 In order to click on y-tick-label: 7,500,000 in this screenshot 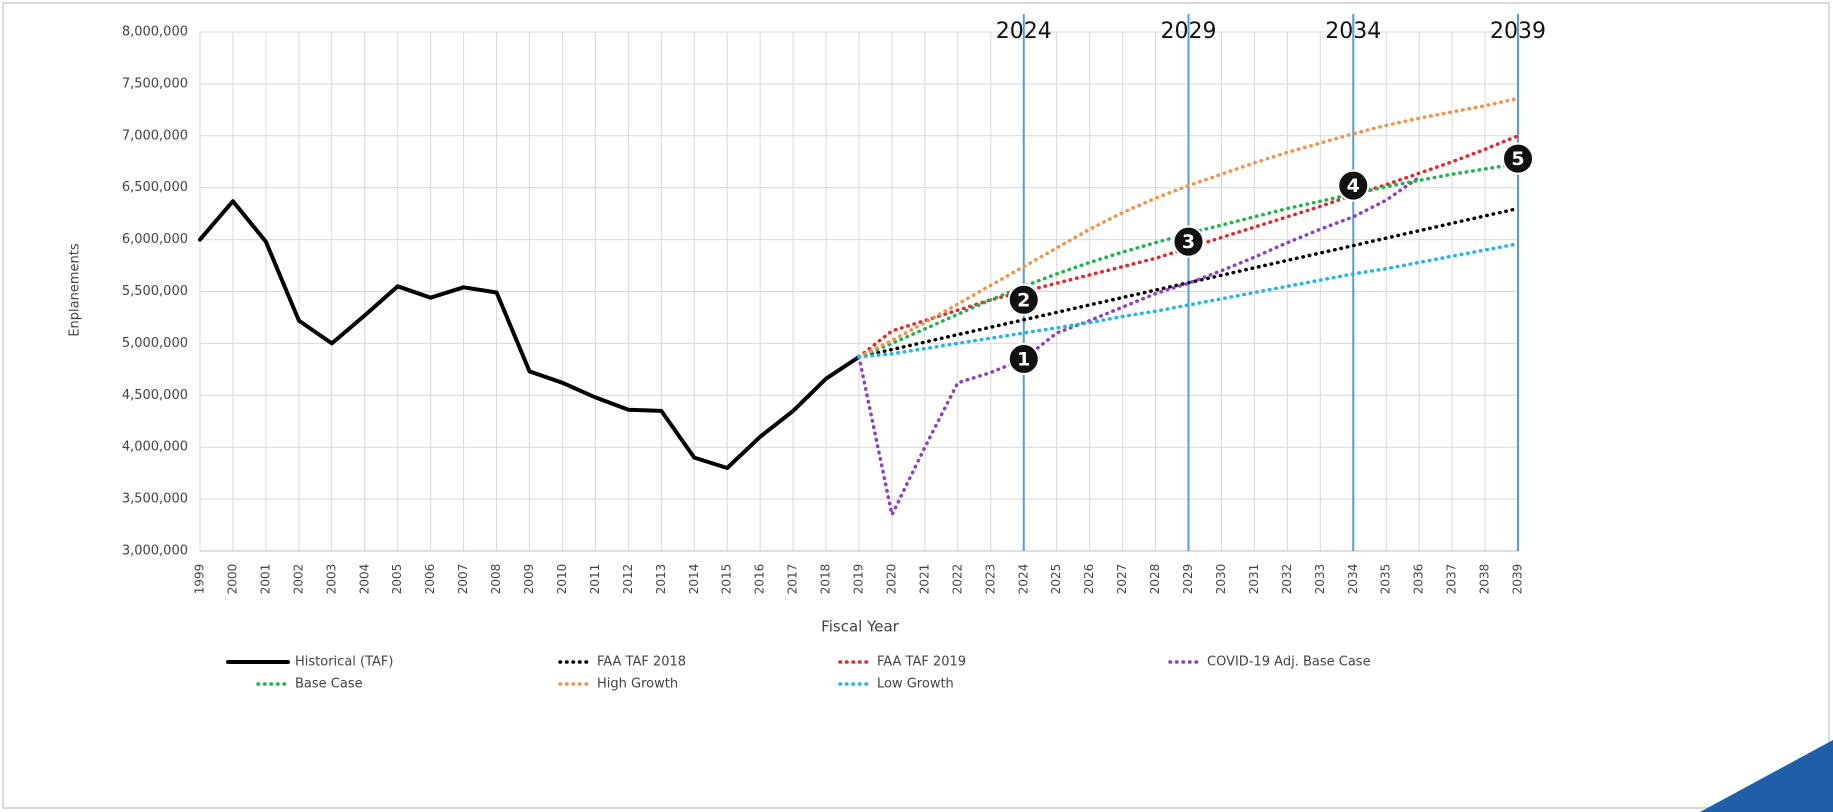, I will do `click(155, 83)`.